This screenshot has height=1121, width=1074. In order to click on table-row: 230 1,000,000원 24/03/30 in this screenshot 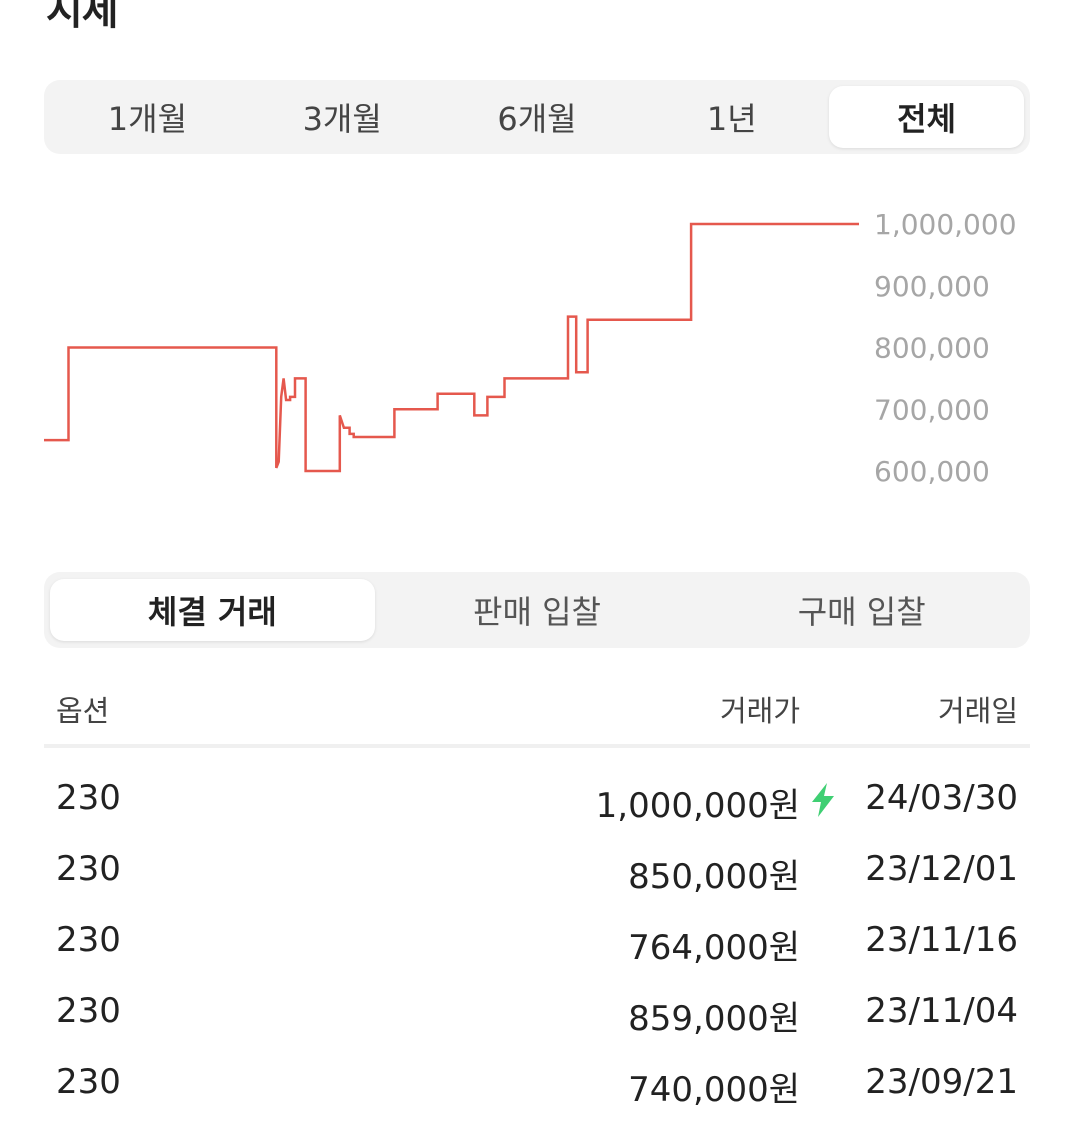, I will do `click(537, 801)`.